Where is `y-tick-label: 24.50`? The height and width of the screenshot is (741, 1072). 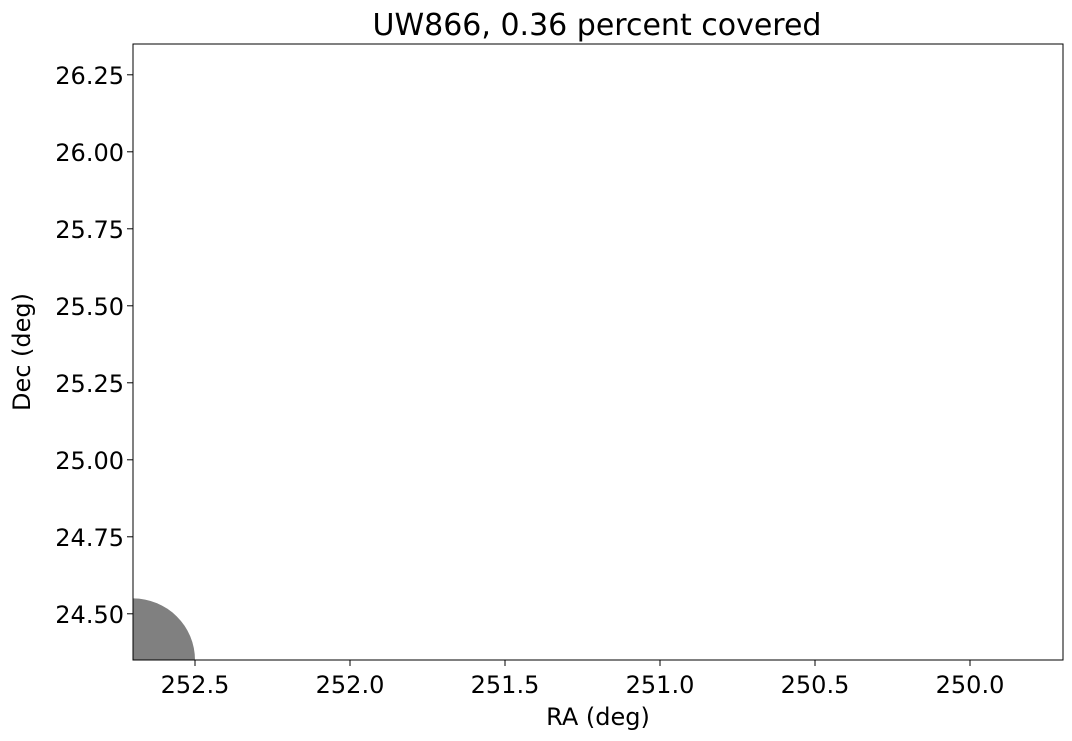
y-tick-label: 24.50 is located at coordinates (89, 615).